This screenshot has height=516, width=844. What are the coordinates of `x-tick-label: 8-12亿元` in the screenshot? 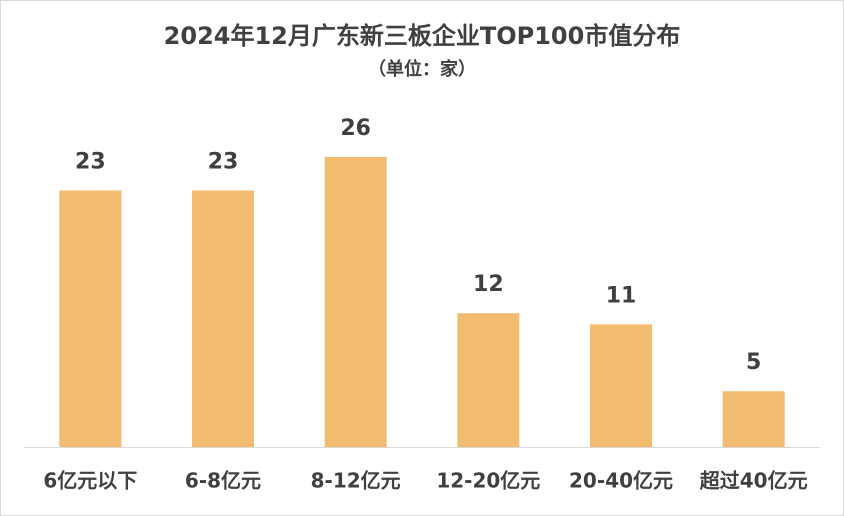 It's located at (356, 481).